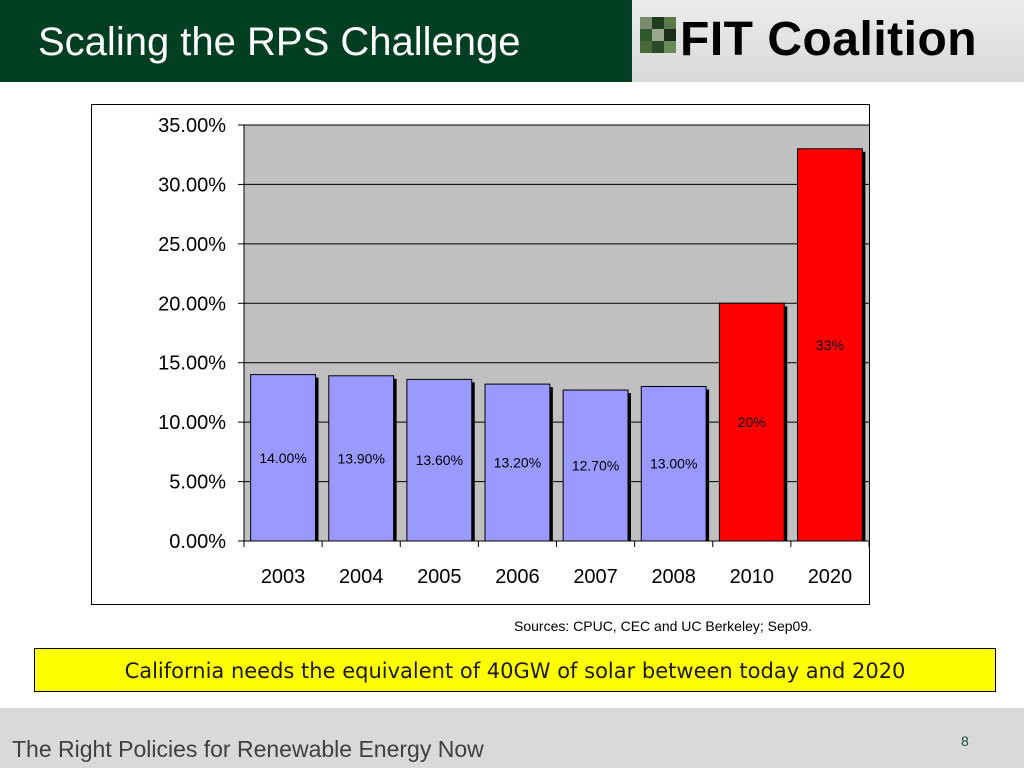 The width and height of the screenshot is (1024, 768). What do you see at coordinates (439, 577) in the screenshot?
I see `x-tick-label: 2005` at bounding box center [439, 577].